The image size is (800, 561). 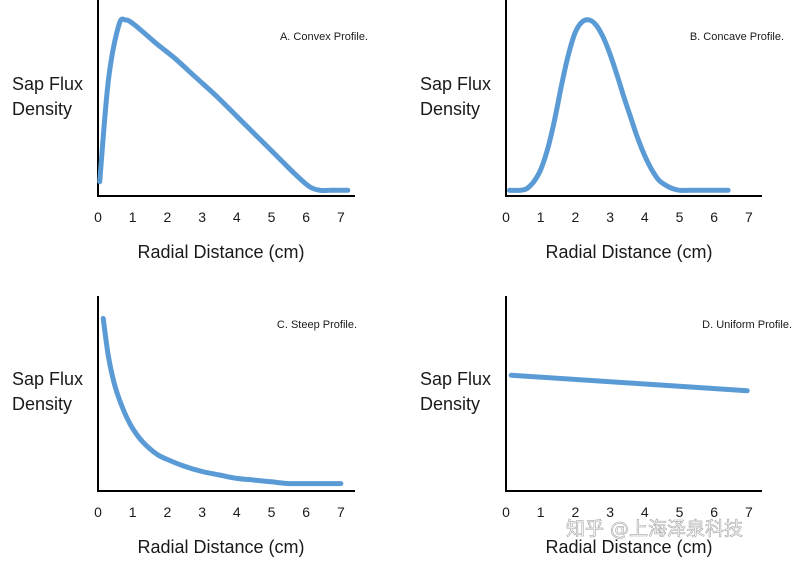 What do you see at coordinates (324, 37) in the screenshot?
I see `chart-title: A. Convex Profile.` at bounding box center [324, 37].